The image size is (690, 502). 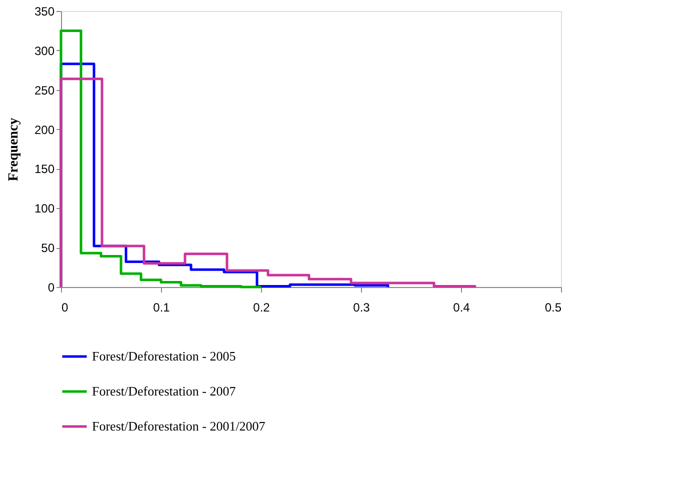 What do you see at coordinates (461, 307) in the screenshot?
I see `x-tick-label: 0.4` at bounding box center [461, 307].